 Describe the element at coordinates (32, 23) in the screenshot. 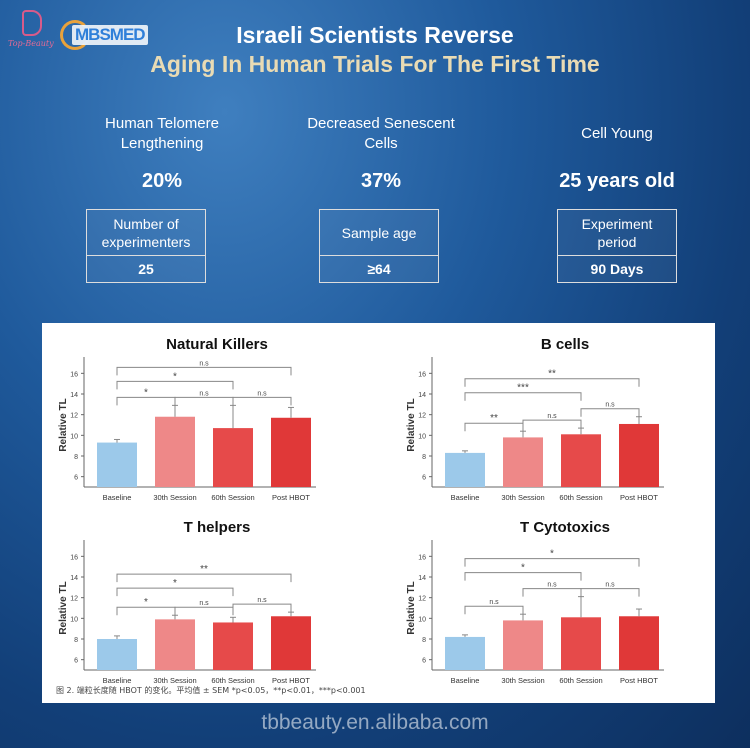

I see `top-beauty-mark-icon` at that location.